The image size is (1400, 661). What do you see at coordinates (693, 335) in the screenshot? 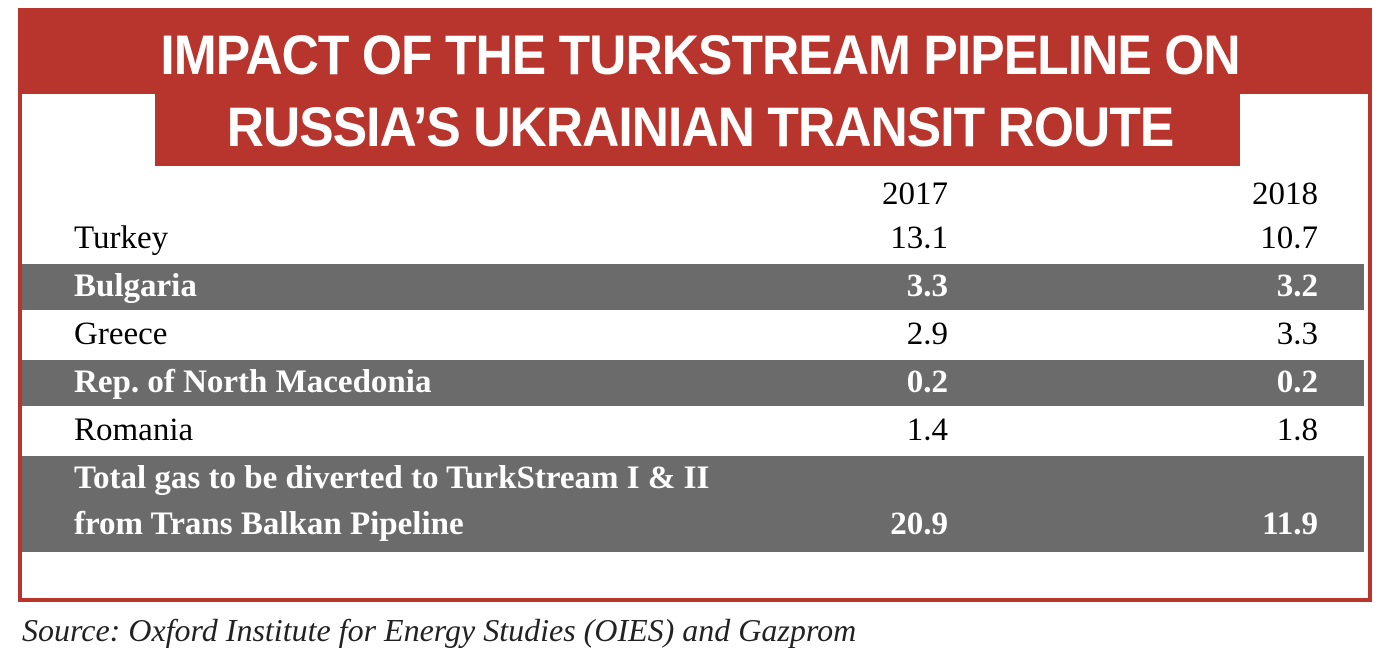
I see `table-row: Greece 2.9 3.3` at bounding box center [693, 335].